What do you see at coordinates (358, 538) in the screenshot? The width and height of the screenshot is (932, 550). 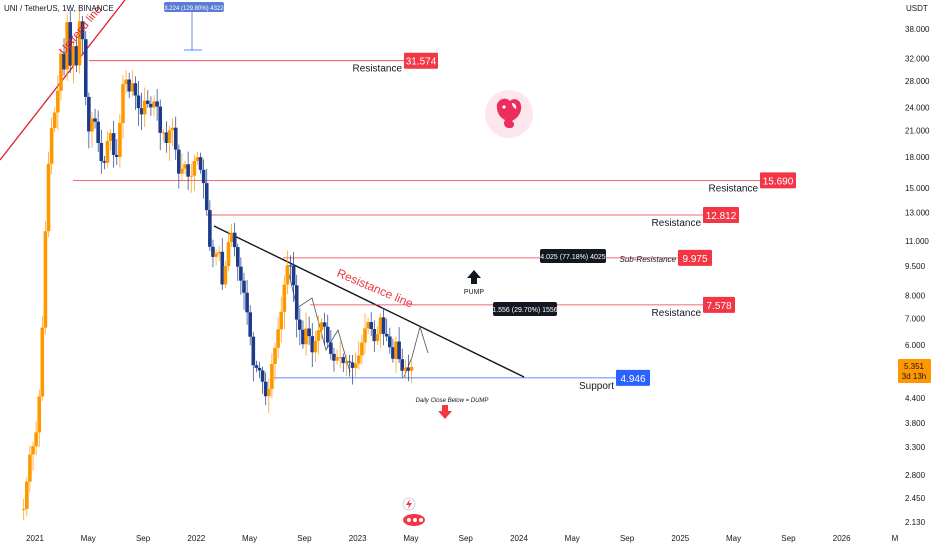 I see `time-tick-label: 2023` at bounding box center [358, 538].